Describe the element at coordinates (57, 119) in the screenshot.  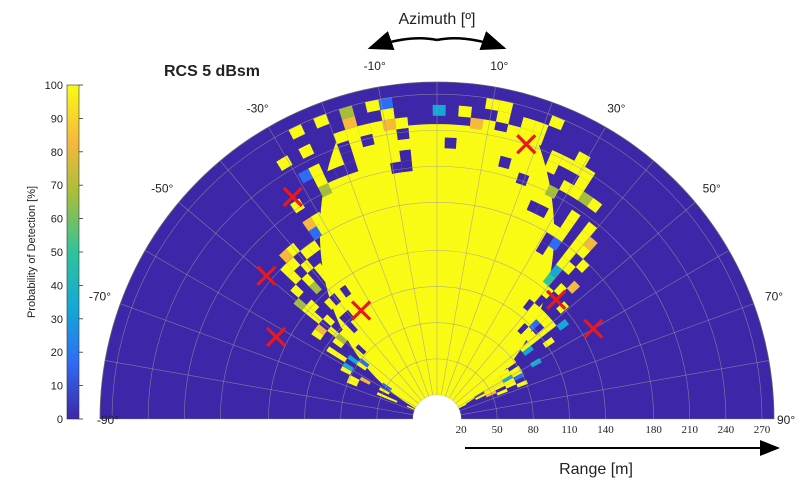
I see `colorbar-tick-label: 90` at that location.